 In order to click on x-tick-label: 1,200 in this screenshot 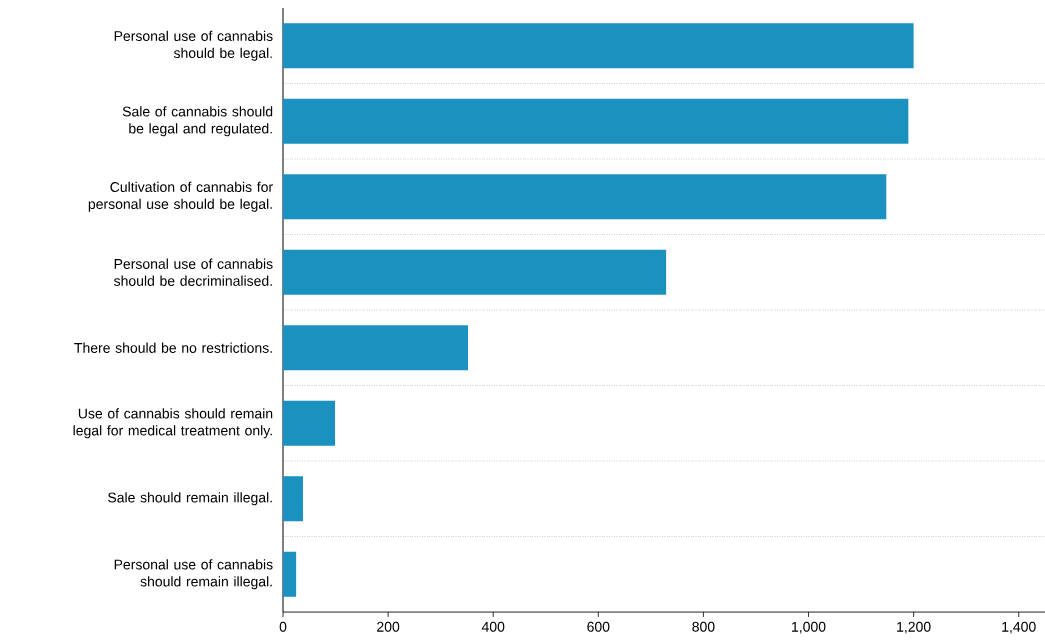, I will do `click(914, 627)`.